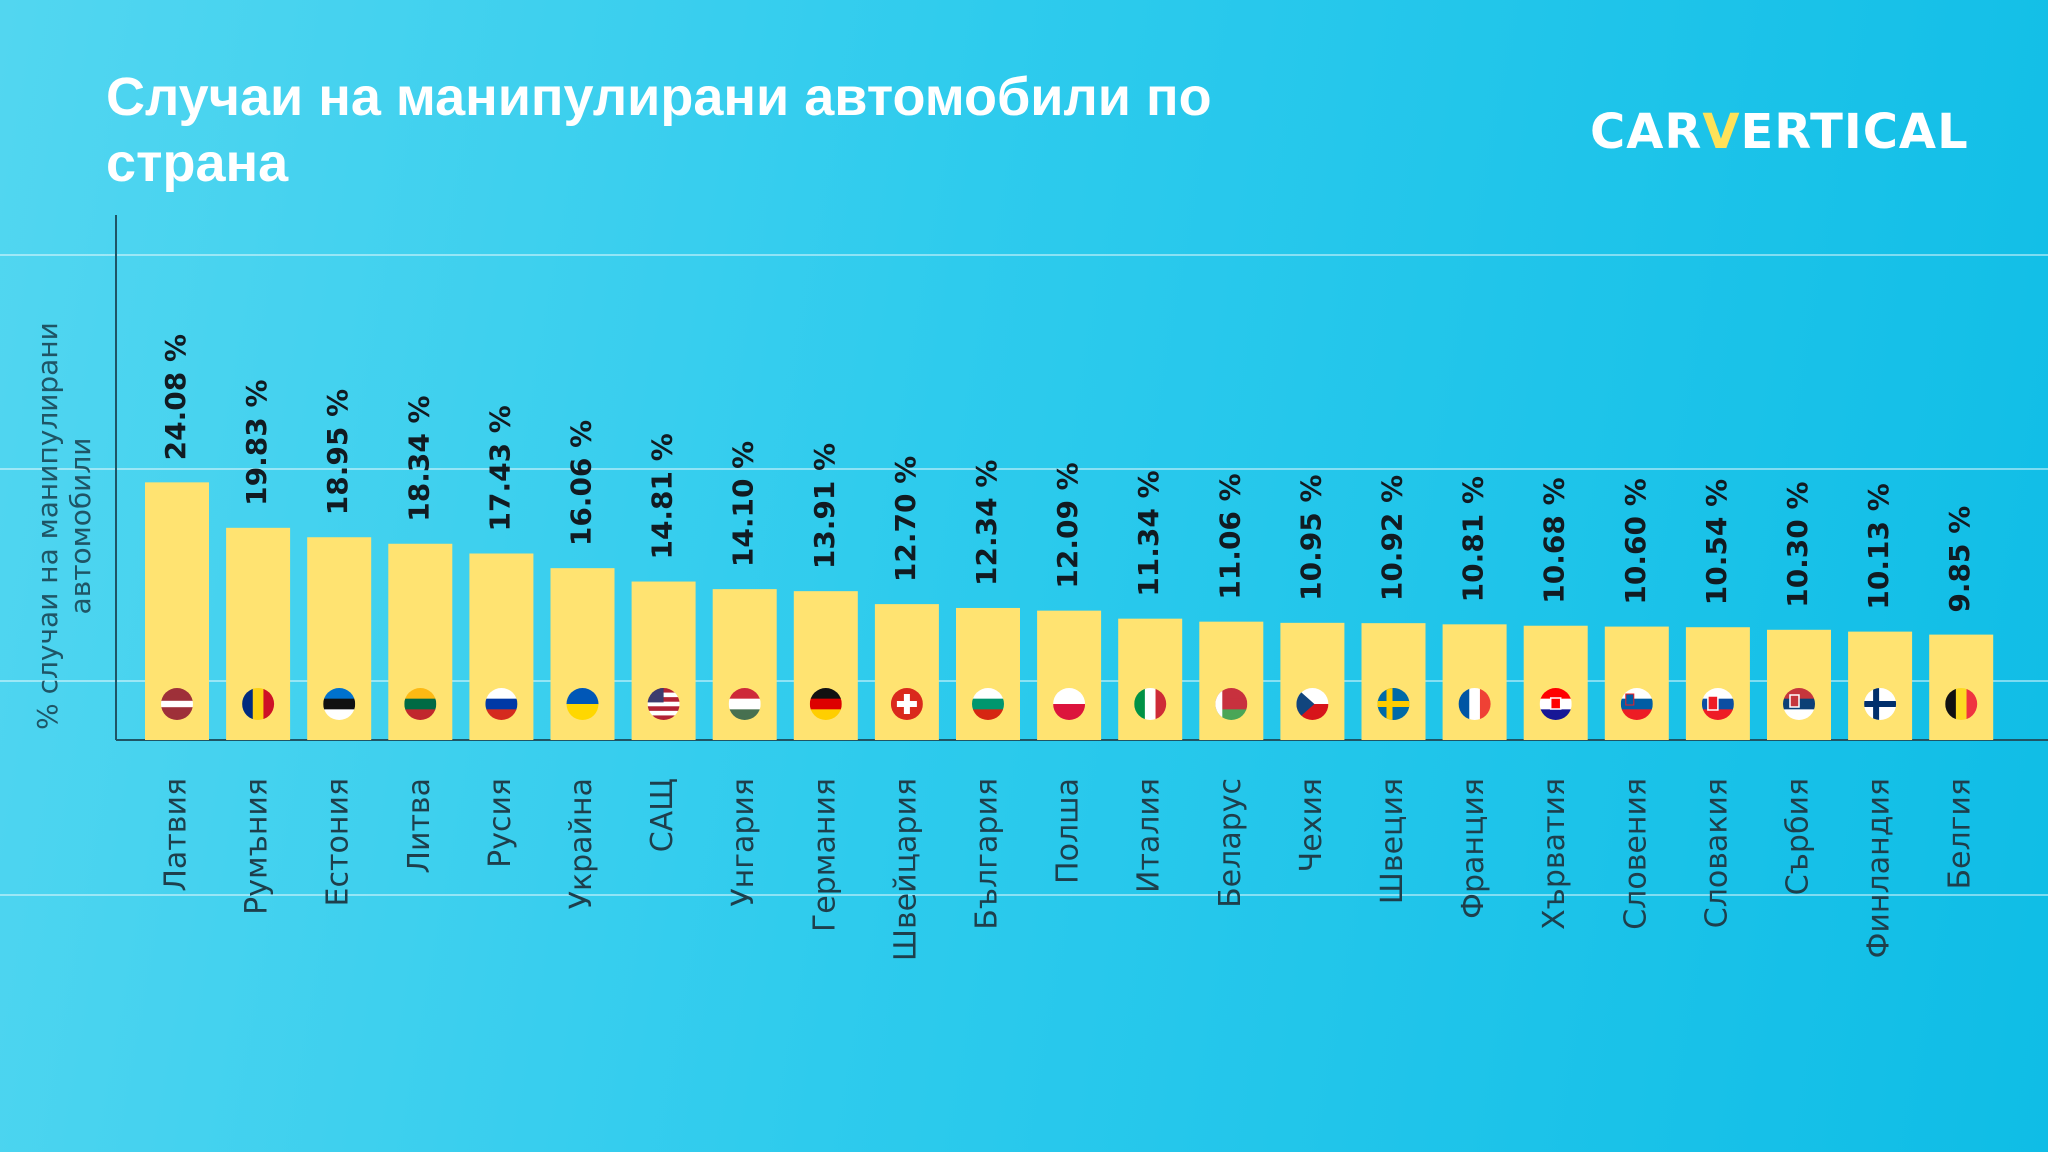 The image size is (2048, 1152). What do you see at coordinates (1961, 704) in the screenshot?
I see `belgium-flag-icon` at bounding box center [1961, 704].